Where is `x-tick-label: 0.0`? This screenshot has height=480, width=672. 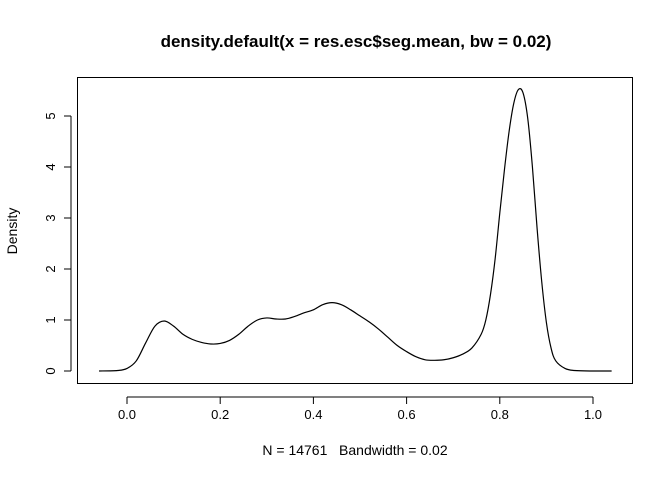
x-tick-label: 0.0 is located at coordinates (127, 414).